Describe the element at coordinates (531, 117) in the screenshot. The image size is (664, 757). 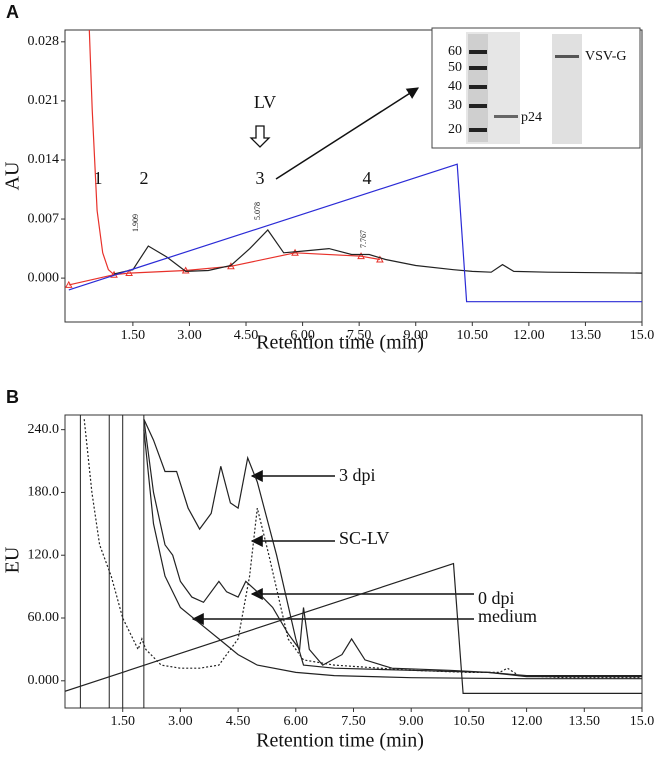
I see `band-label: p24` at that location.